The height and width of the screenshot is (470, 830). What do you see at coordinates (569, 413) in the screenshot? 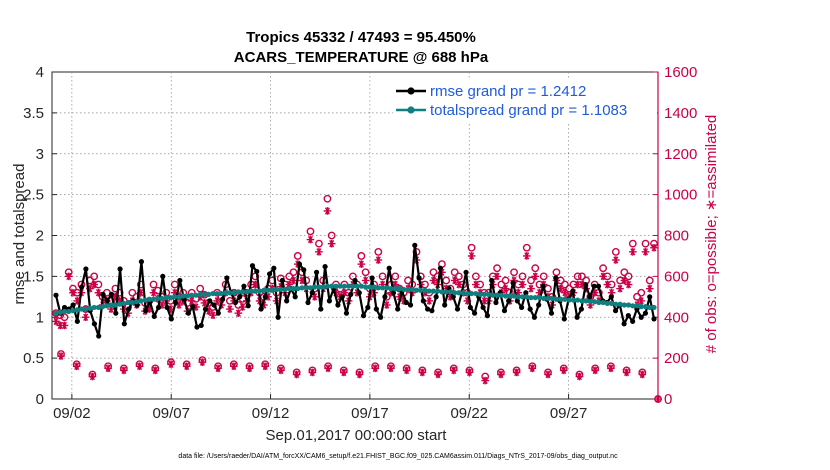
I see `x-tick-label: 09/27` at bounding box center [569, 413].